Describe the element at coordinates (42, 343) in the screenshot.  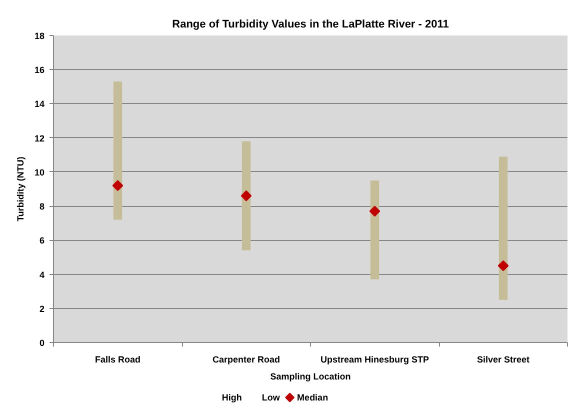
I see `y-tick-label: 0` at that location.